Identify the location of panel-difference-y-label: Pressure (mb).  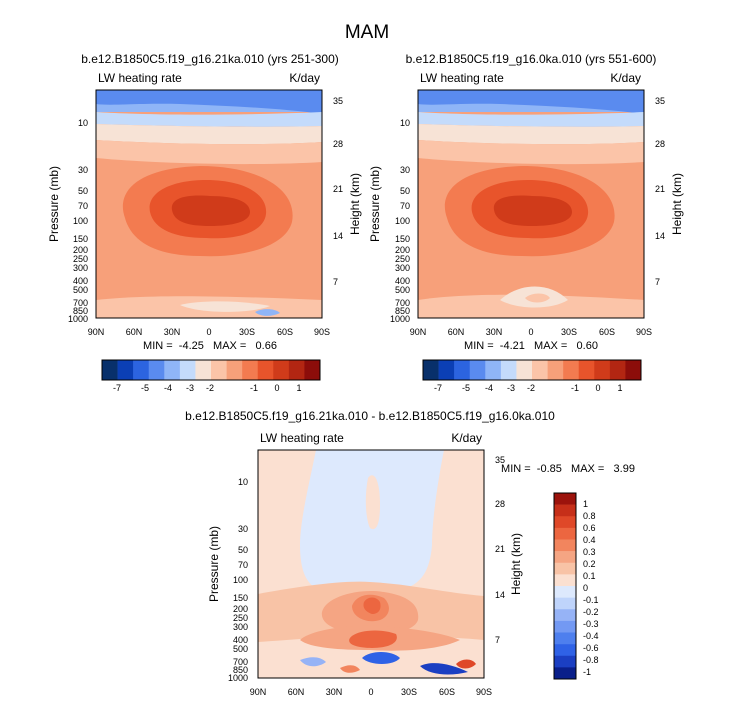
(214, 564).